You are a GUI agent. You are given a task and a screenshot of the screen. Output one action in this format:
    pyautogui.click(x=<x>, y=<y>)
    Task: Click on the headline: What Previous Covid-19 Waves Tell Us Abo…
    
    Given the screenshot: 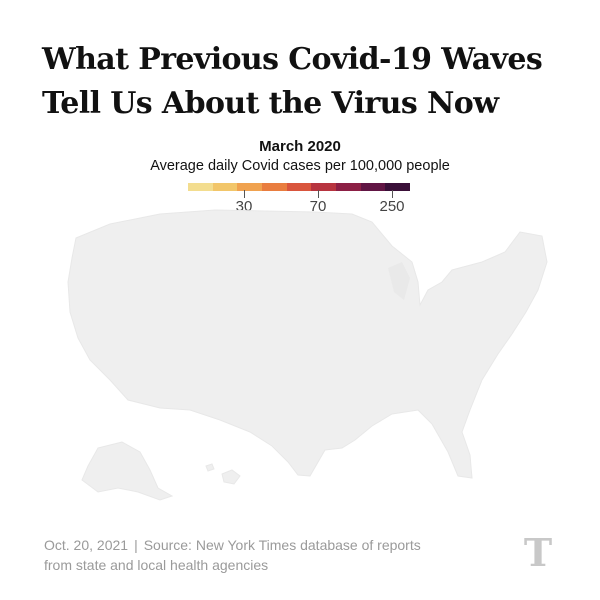 What is the action you would take?
    pyautogui.click(x=302, y=82)
    